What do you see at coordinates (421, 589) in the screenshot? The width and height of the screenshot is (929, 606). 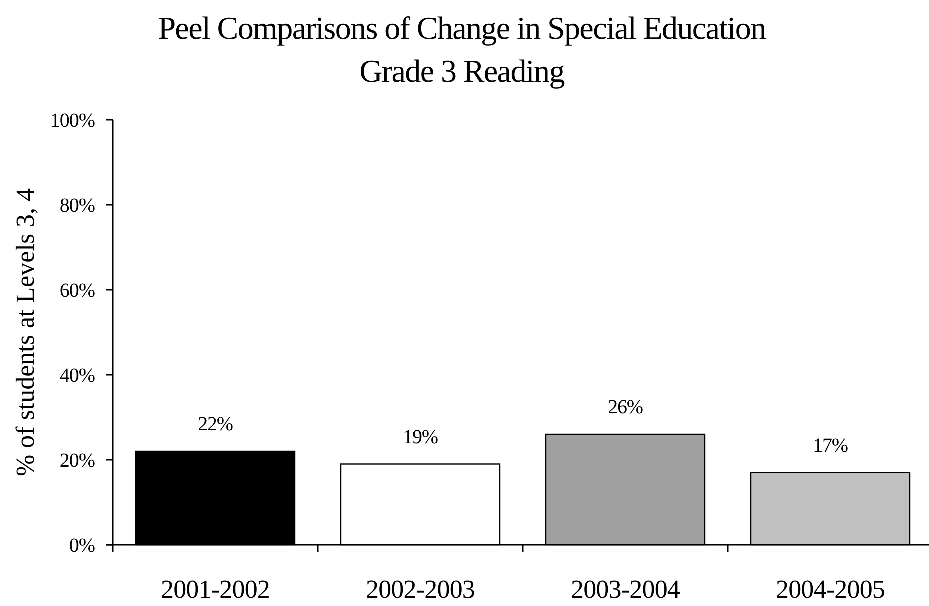 I see `x-tick-label: 2002-2003` at bounding box center [421, 589].